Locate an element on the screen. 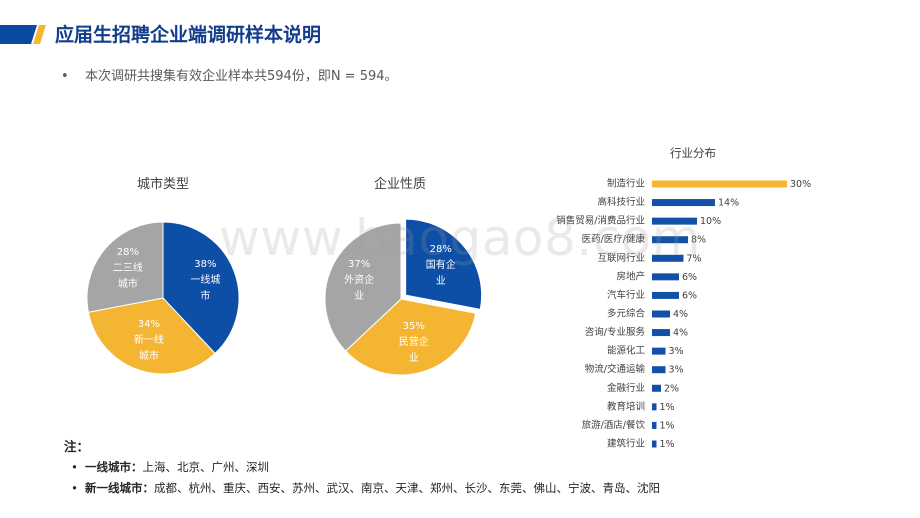 The image size is (920, 518). pie-slice-category: 二三线城市 is located at coordinates (127, 276).